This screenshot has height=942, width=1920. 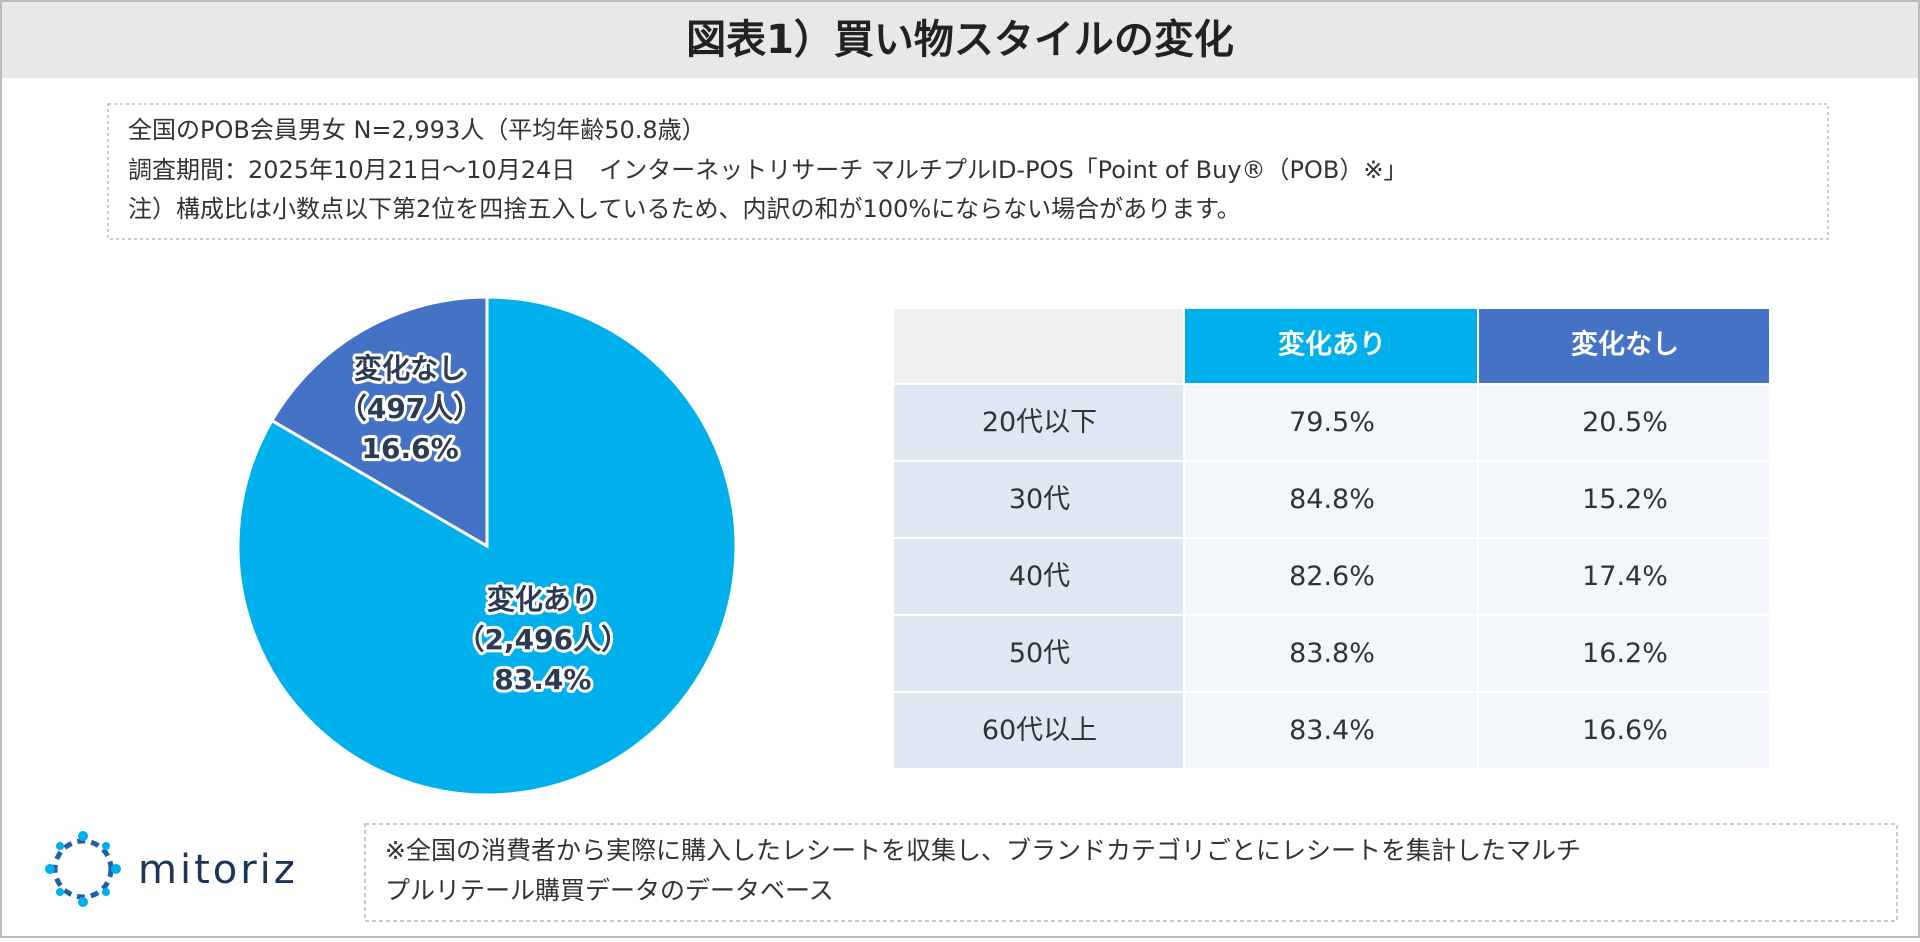 I want to click on slice-value: 83.4%, so click(x=542, y=679).